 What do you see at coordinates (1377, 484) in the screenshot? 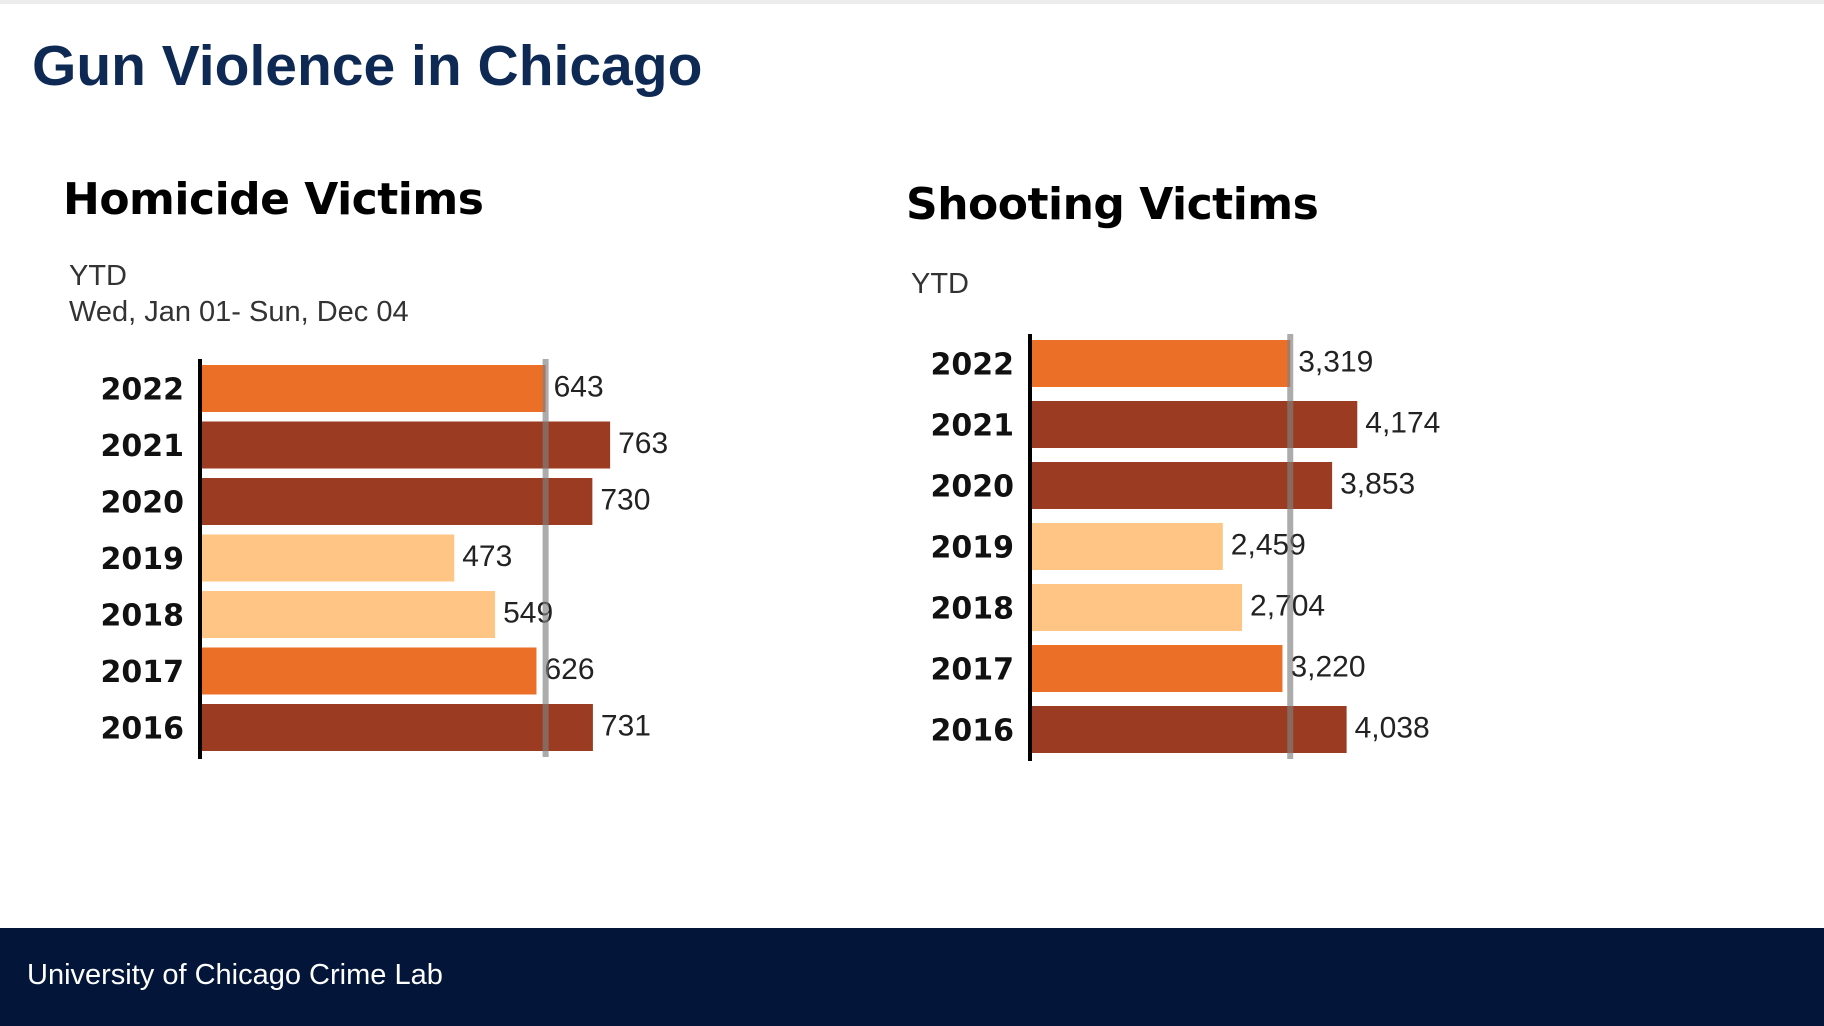
I see `shooting-value-label-2020: 3,853` at bounding box center [1377, 484].